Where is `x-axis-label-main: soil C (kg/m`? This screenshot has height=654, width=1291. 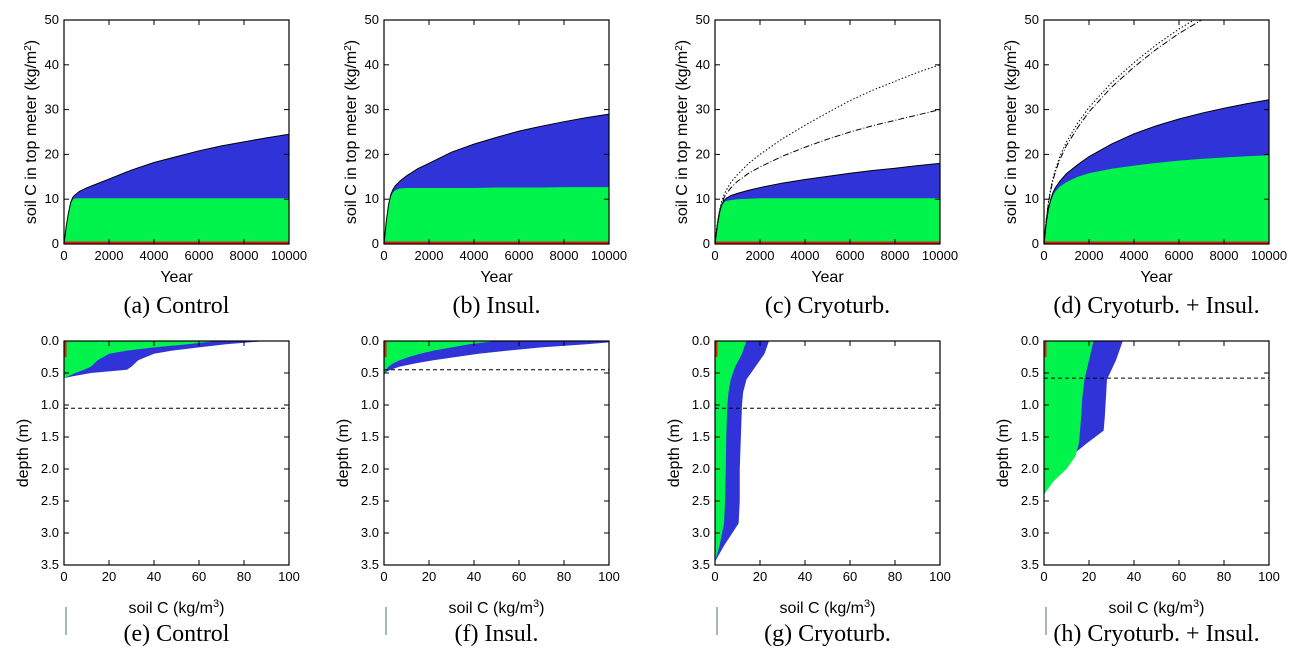 x-axis-label-main: soil C (kg/m is located at coordinates (491, 608).